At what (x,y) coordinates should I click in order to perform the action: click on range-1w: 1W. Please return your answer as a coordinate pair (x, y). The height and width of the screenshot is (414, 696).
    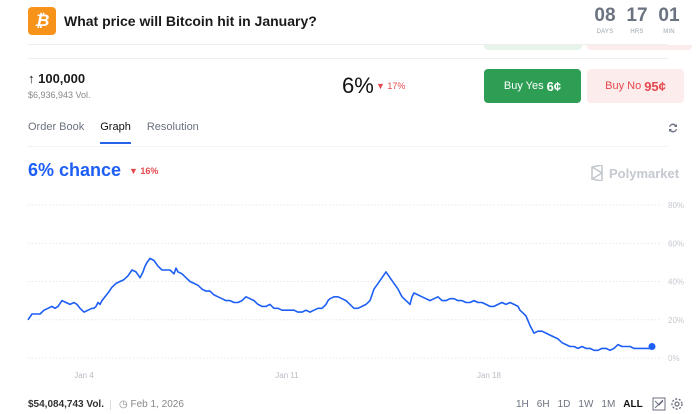
    Looking at the image, I should click on (586, 404).